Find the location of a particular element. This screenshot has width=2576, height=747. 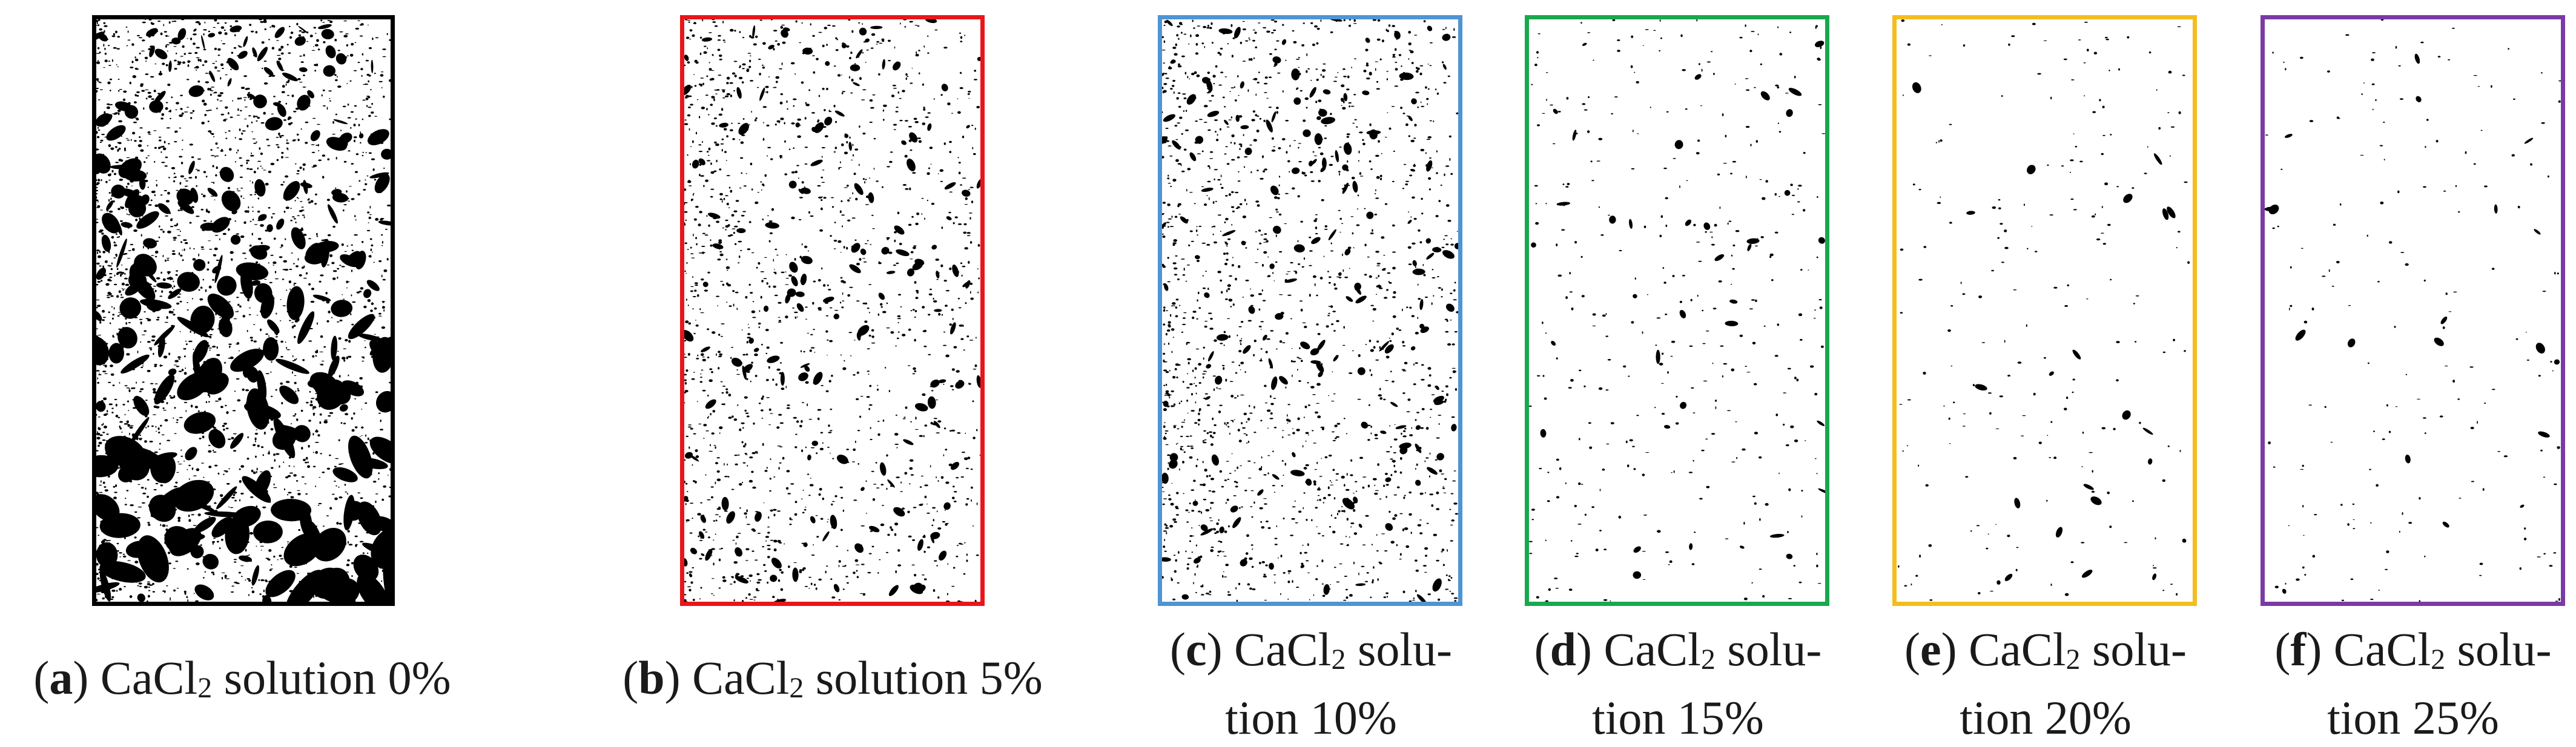

caption-f: (f) CaCl2 solu-tion 25% is located at coordinates (2413, 683).